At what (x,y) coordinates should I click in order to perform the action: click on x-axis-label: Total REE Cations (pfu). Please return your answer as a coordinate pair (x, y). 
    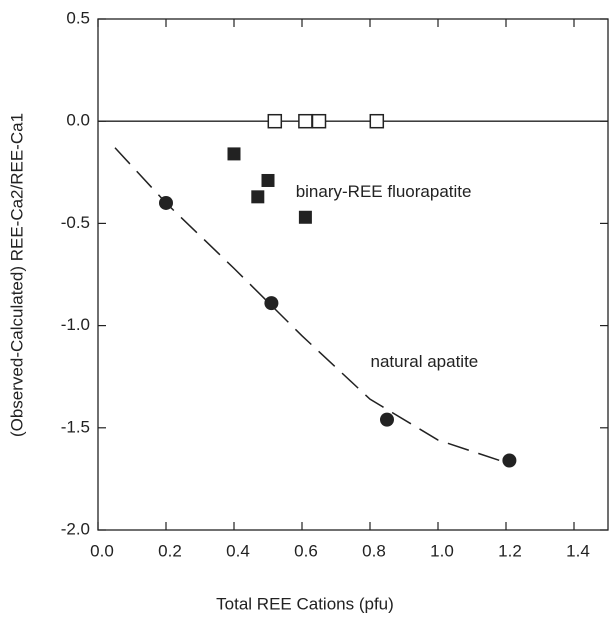
    Looking at the image, I should click on (305, 603).